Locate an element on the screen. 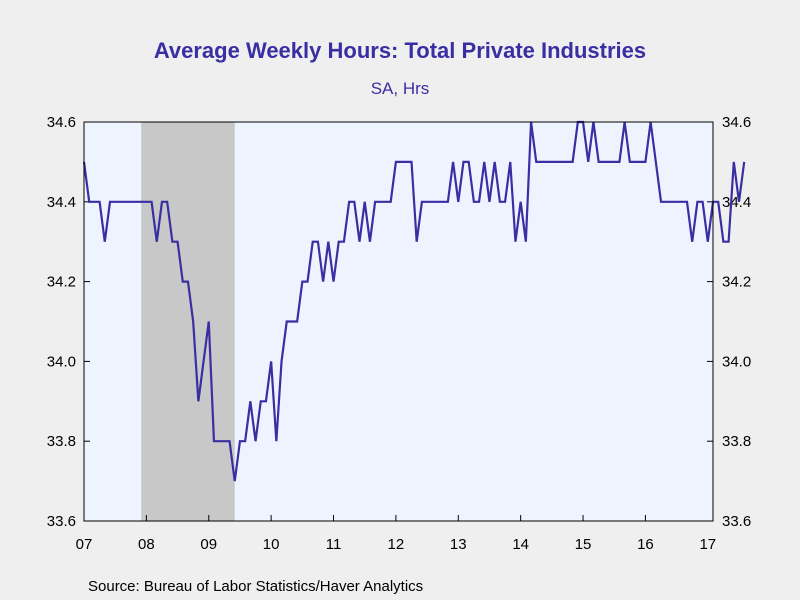 The height and width of the screenshot is (600, 800). y-tick-label-right: 33.6 is located at coordinates (736, 521).